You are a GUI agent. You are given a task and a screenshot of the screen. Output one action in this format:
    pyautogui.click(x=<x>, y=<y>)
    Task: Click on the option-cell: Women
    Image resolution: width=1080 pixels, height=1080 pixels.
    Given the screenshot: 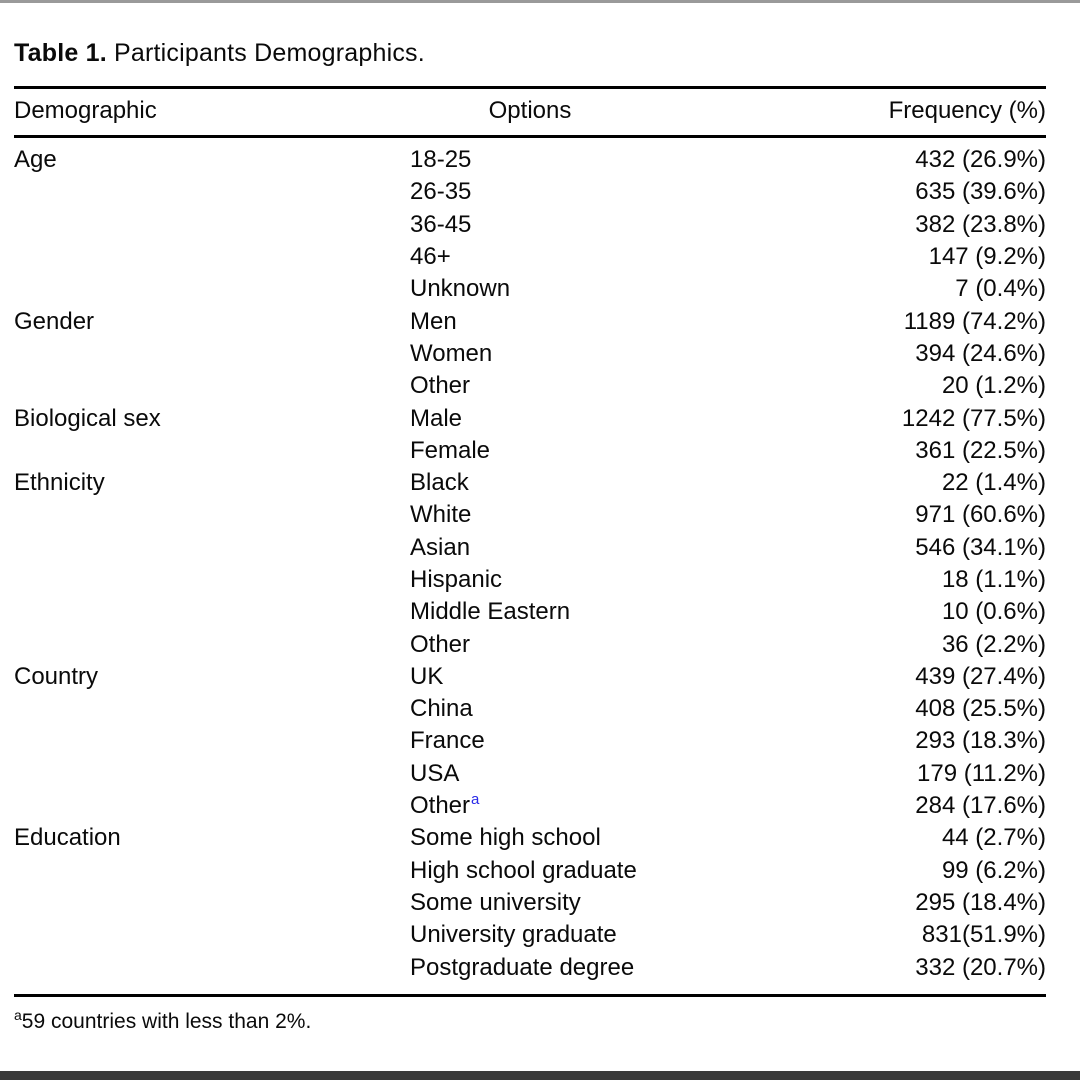 What is the action you would take?
    pyautogui.click(x=451, y=353)
    